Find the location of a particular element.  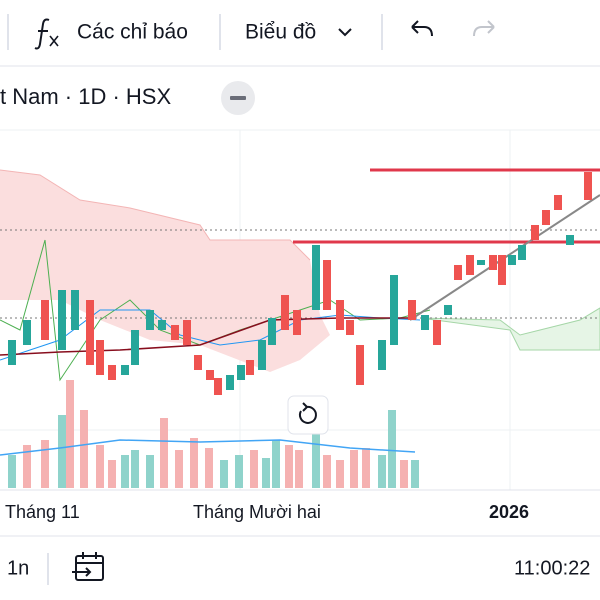

collapse-icon is located at coordinates (238, 98).